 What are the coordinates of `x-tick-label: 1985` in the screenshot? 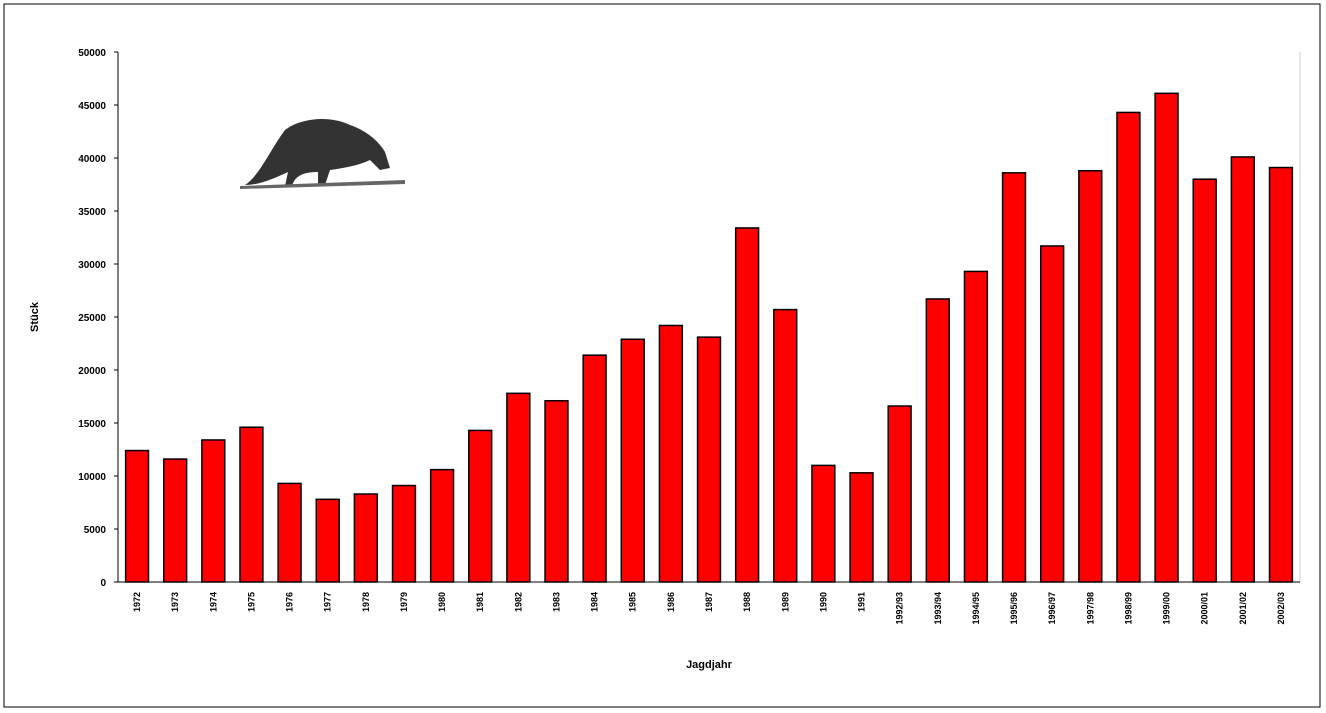 It's located at (633, 602).